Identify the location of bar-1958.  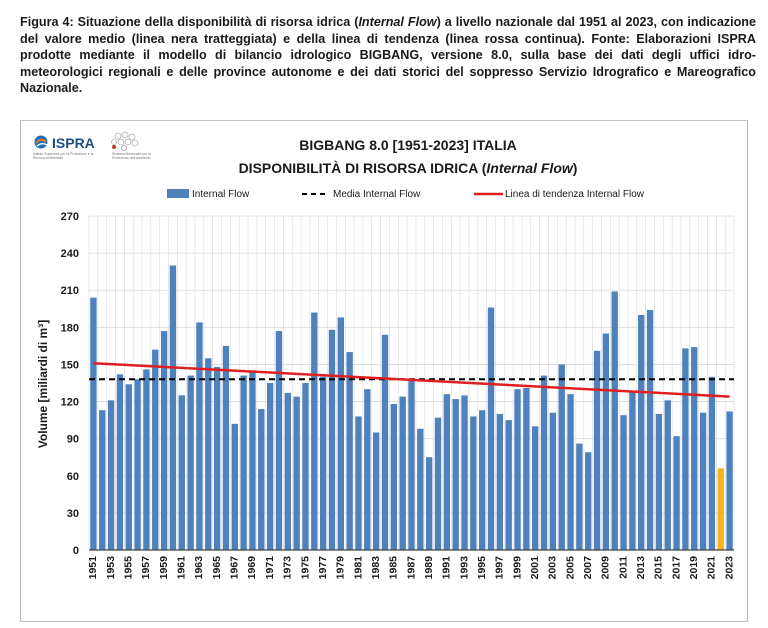
(155, 449).